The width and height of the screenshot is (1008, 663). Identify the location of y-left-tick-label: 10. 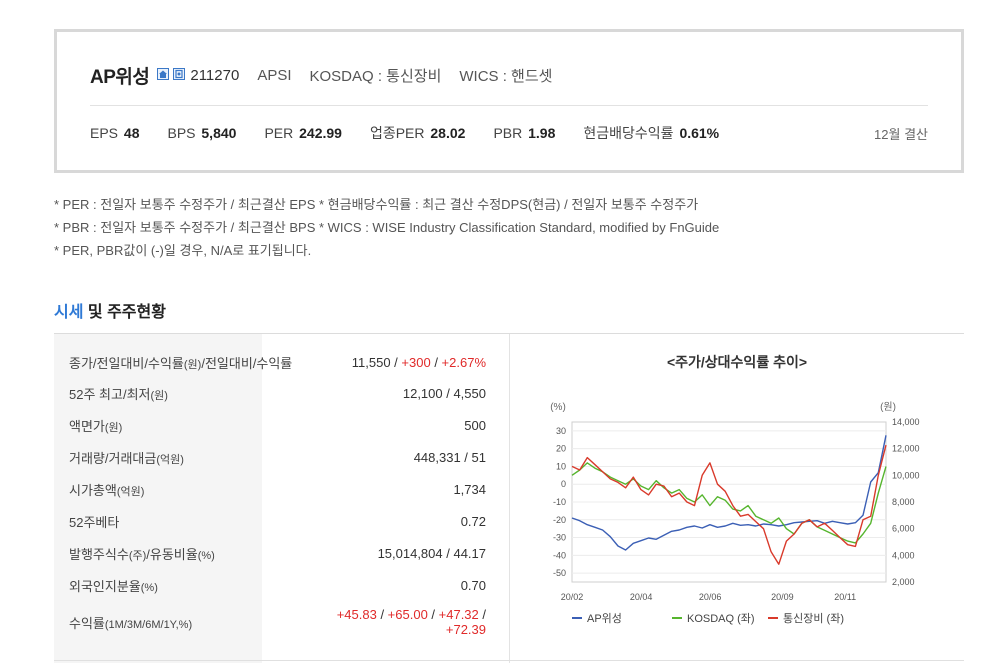
(561, 466).